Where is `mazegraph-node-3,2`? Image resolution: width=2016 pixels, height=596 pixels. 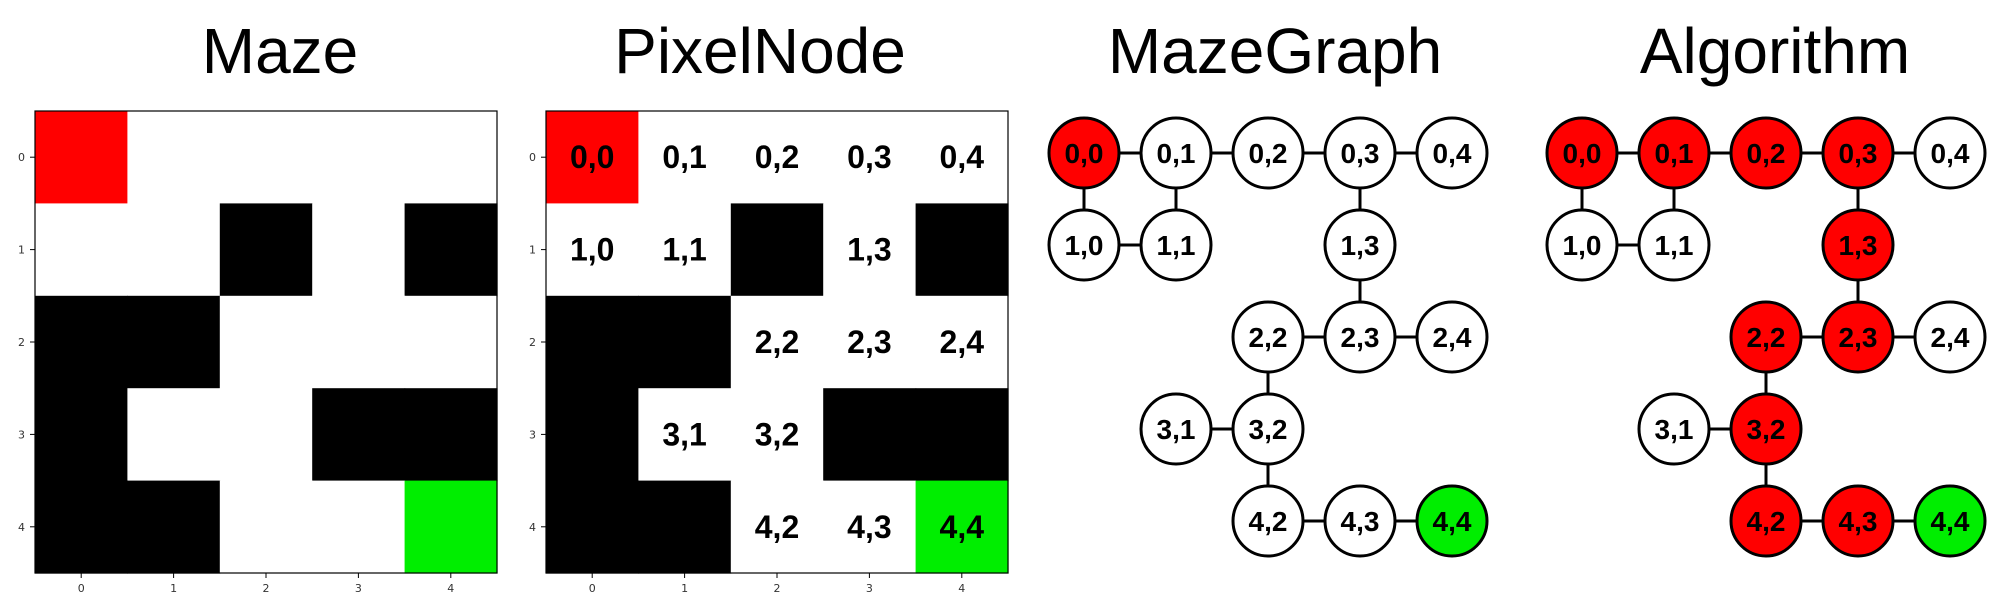
mazegraph-node-3,2 is located at coordinates (1268, 429).